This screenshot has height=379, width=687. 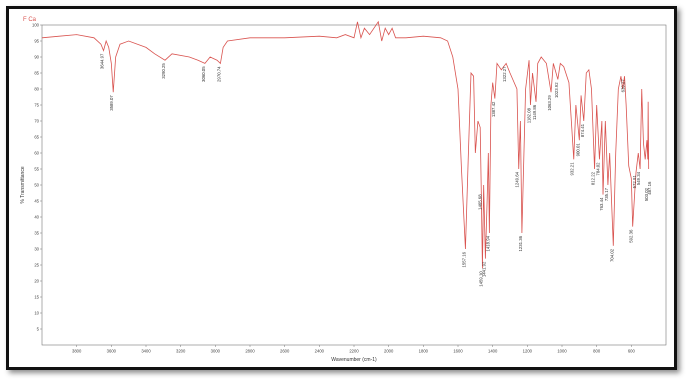 I want to click on y-tick-label: 50, so click(x=36, y=185).